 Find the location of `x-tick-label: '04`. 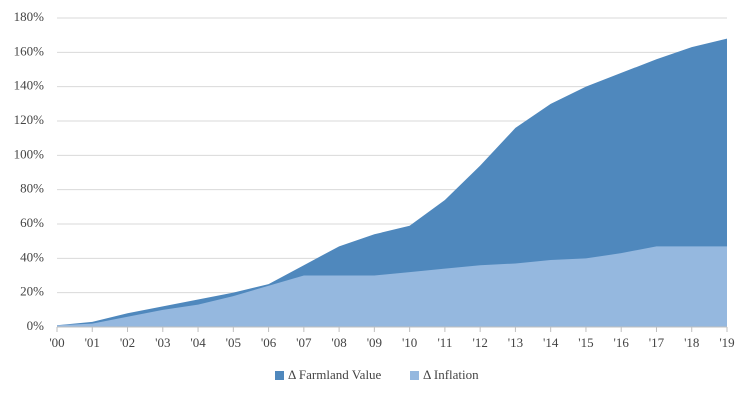

x-tick-label: '04 is located at coordinates (198, 342).